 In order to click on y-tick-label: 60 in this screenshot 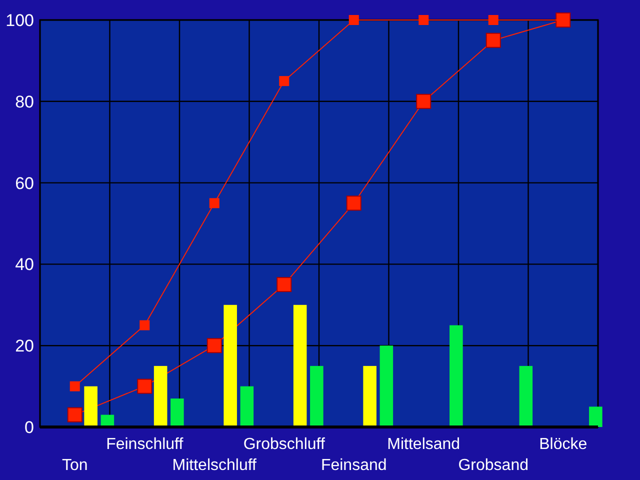, I will do `click(24, 183)`.